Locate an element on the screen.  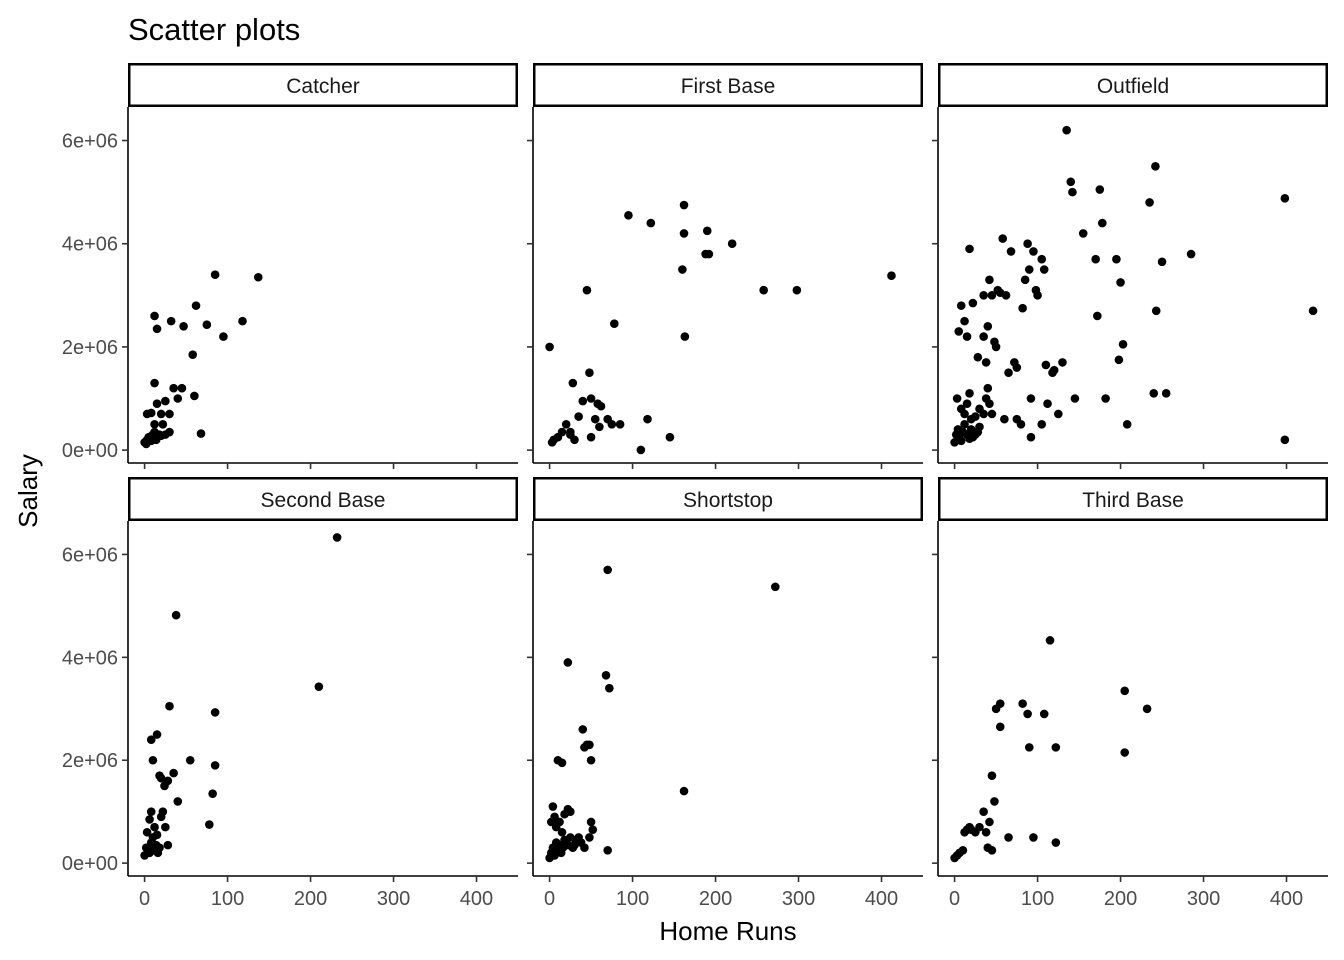
facet-panel-third-base: Third Base 0 100 200 300 400 is located at coordinates (1130, 693).